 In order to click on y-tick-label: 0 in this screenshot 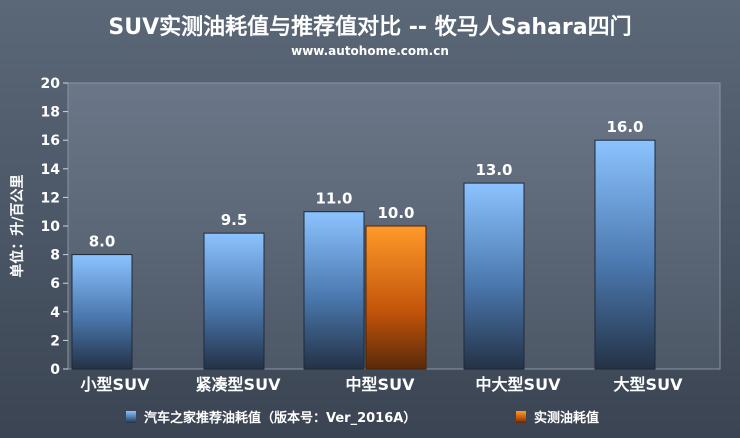, I will do `click(55, 370)`.